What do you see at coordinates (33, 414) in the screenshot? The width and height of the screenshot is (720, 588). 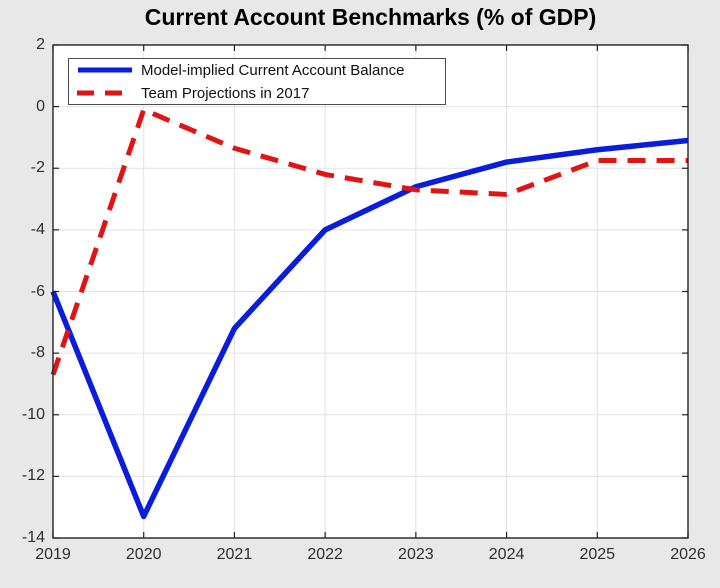 I see `y-axis-tick-label: -10` at bounding box center [33, 414].